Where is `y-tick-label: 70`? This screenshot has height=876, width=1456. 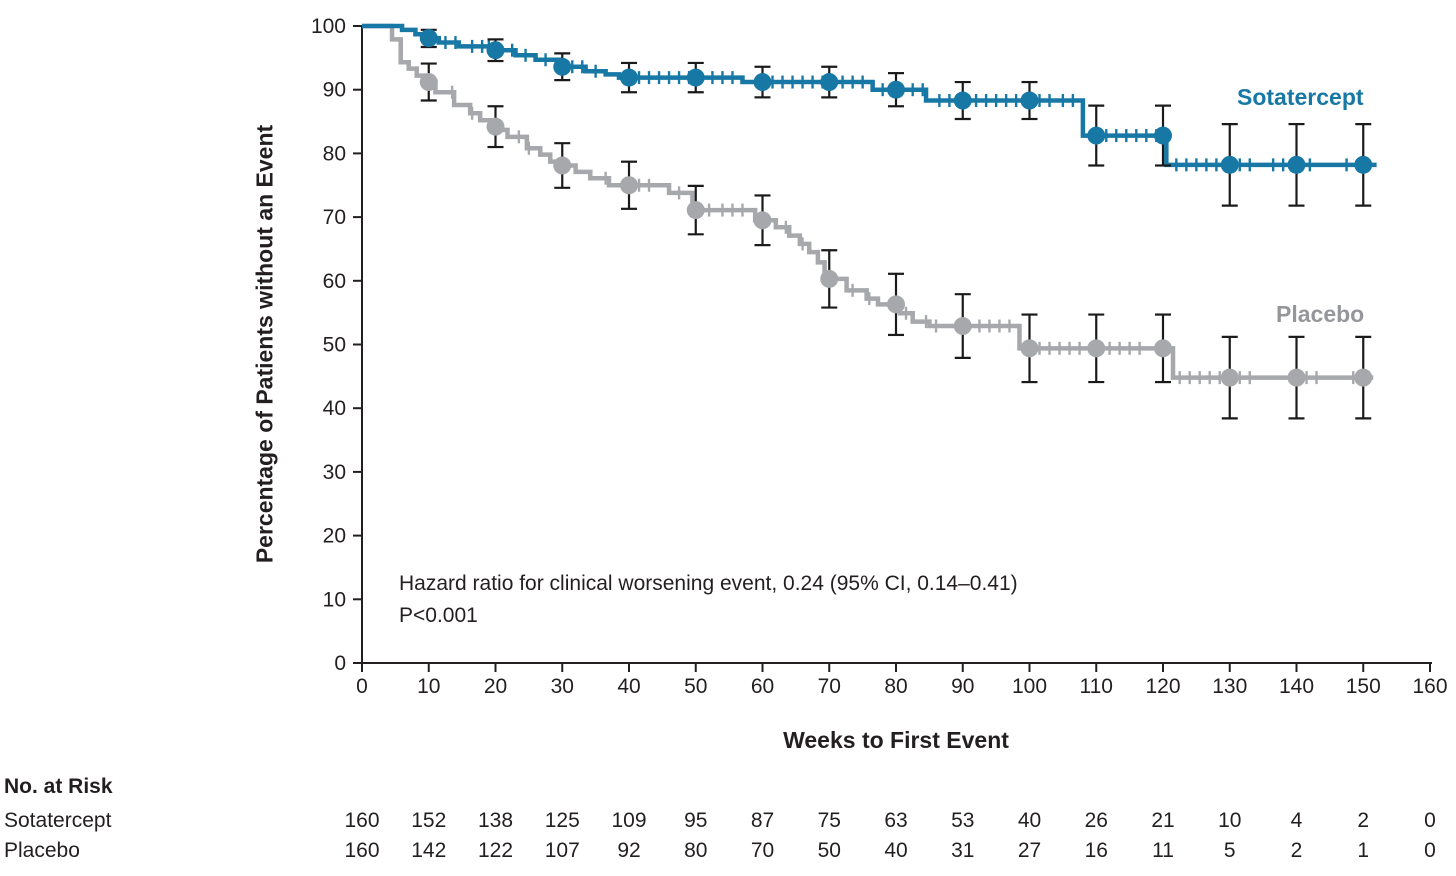
y-tick-label: 70 is located at coordinates (334, 217).